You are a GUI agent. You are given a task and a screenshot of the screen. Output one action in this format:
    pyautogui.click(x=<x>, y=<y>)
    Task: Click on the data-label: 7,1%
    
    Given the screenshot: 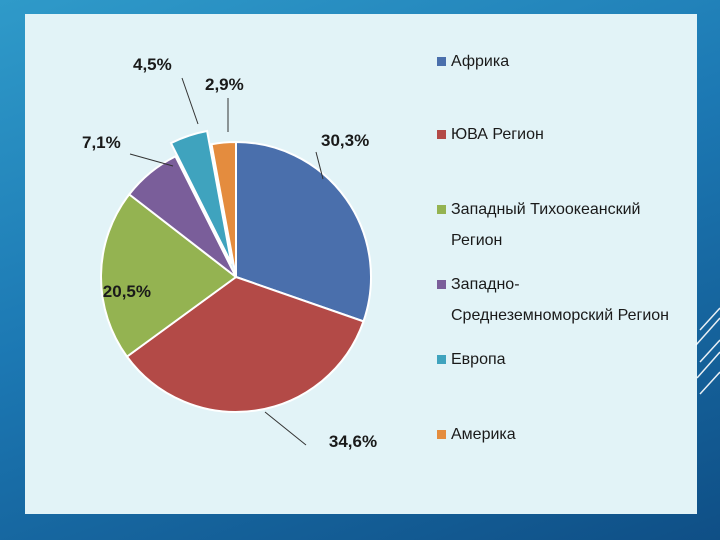 What is the action you would take?
    pyautogui.click(x=101, y=142)
    